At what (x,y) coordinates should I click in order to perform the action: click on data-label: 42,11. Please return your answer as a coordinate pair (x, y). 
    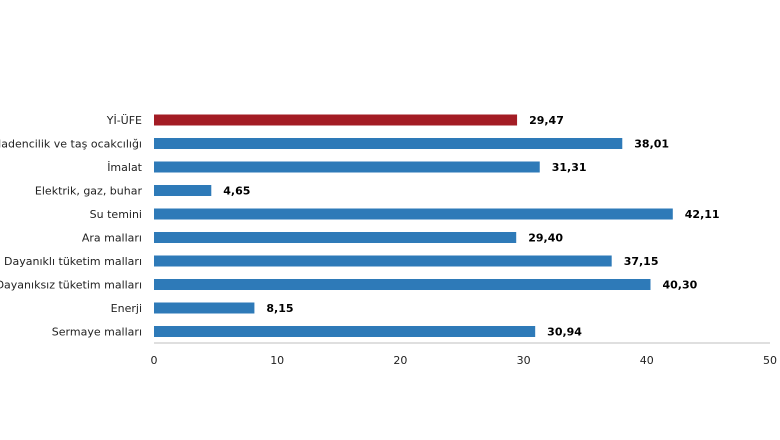
    Looking at the image, I should click on (702, 214).